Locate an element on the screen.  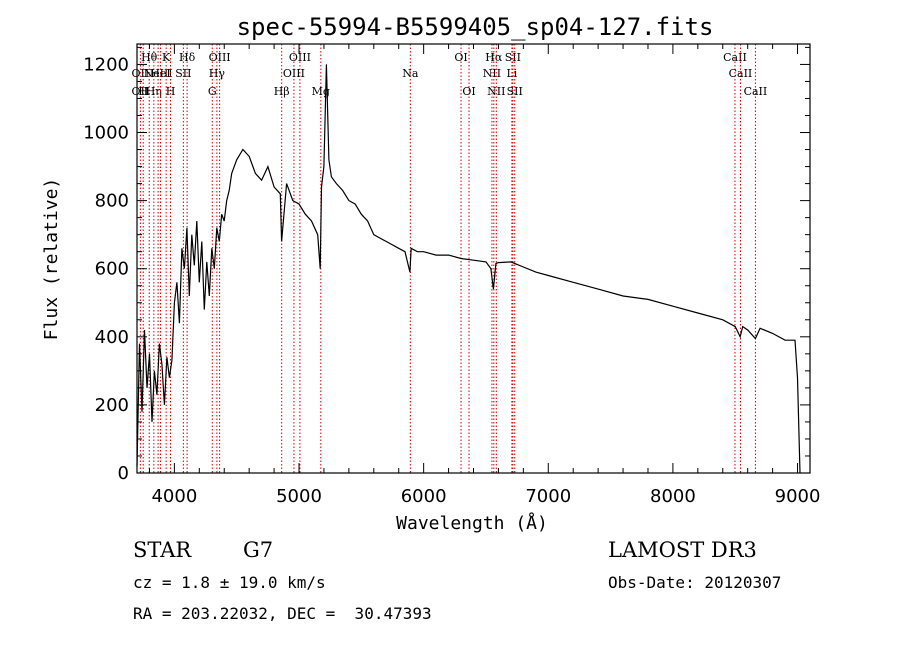
subclass: G7 is located at coordinates (258, 550).